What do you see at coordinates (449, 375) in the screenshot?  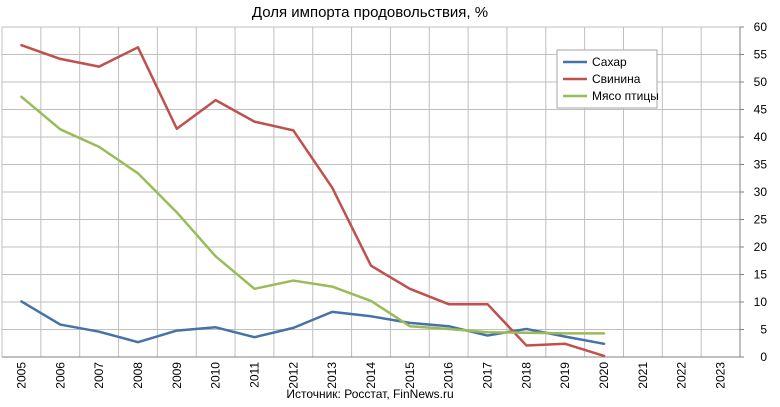 I see `x-tick-label: 2016` at bounding box center [449, 375].